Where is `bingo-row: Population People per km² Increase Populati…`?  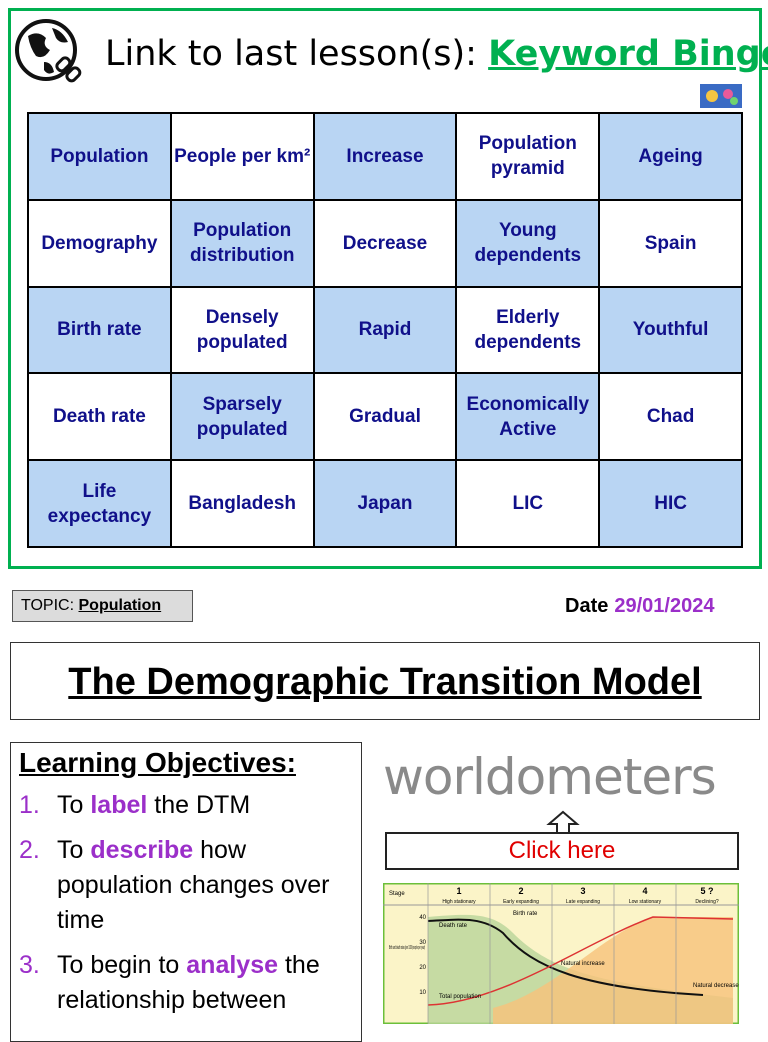 bingo-row: Population People per km² Increase Populati… is located at coordinates (385, 156).